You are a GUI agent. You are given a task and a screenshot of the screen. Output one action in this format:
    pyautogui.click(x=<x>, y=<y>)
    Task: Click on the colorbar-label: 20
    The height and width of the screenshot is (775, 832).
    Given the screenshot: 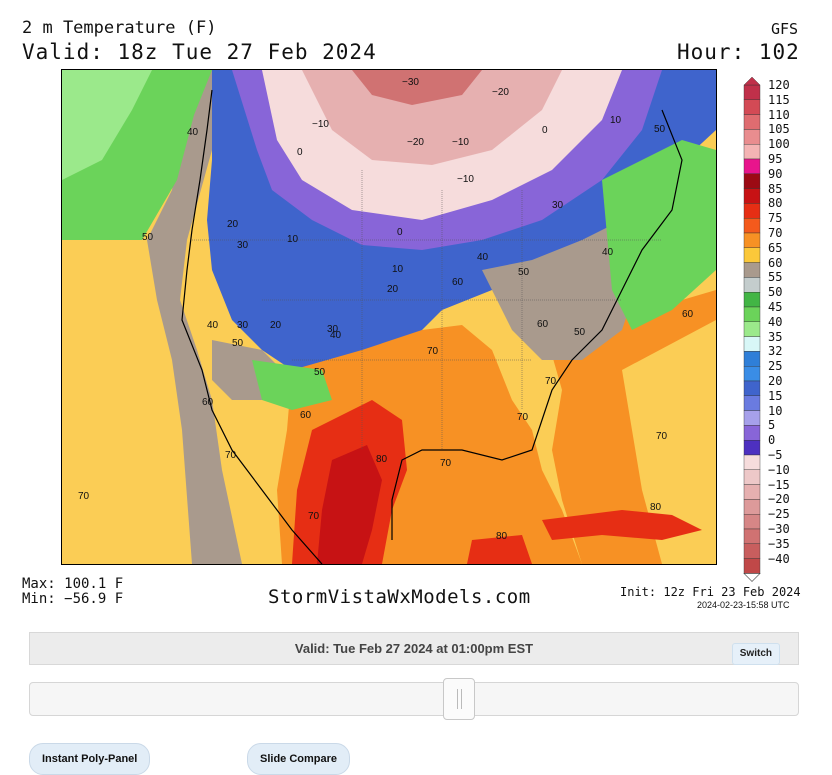 What is the action you would take?
    pyautogui.click(x=775, y=381)
    